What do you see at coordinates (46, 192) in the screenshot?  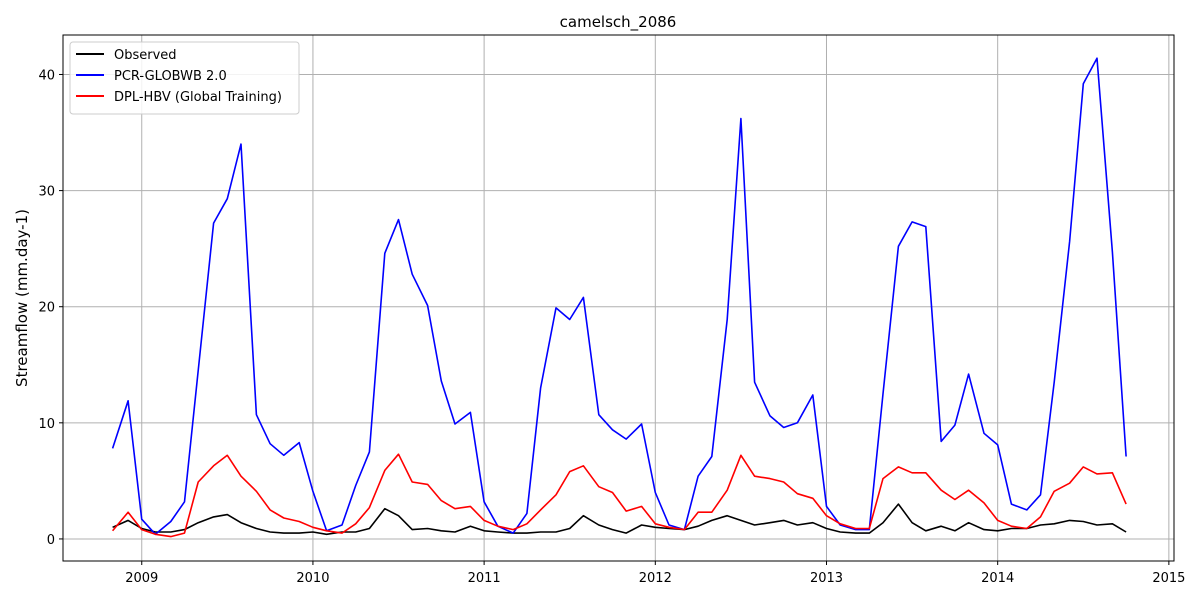 I see `y-tick-label: 30` at bounding box center [46, 192].